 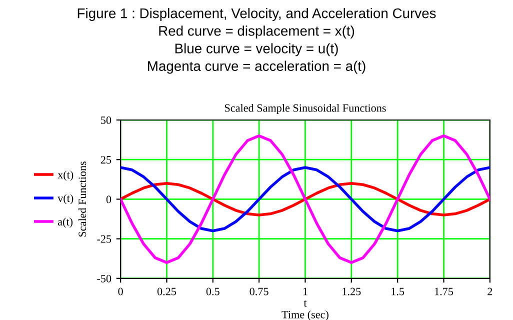 I want to click on y-tick-label: 0, so click(x=109, y=200).